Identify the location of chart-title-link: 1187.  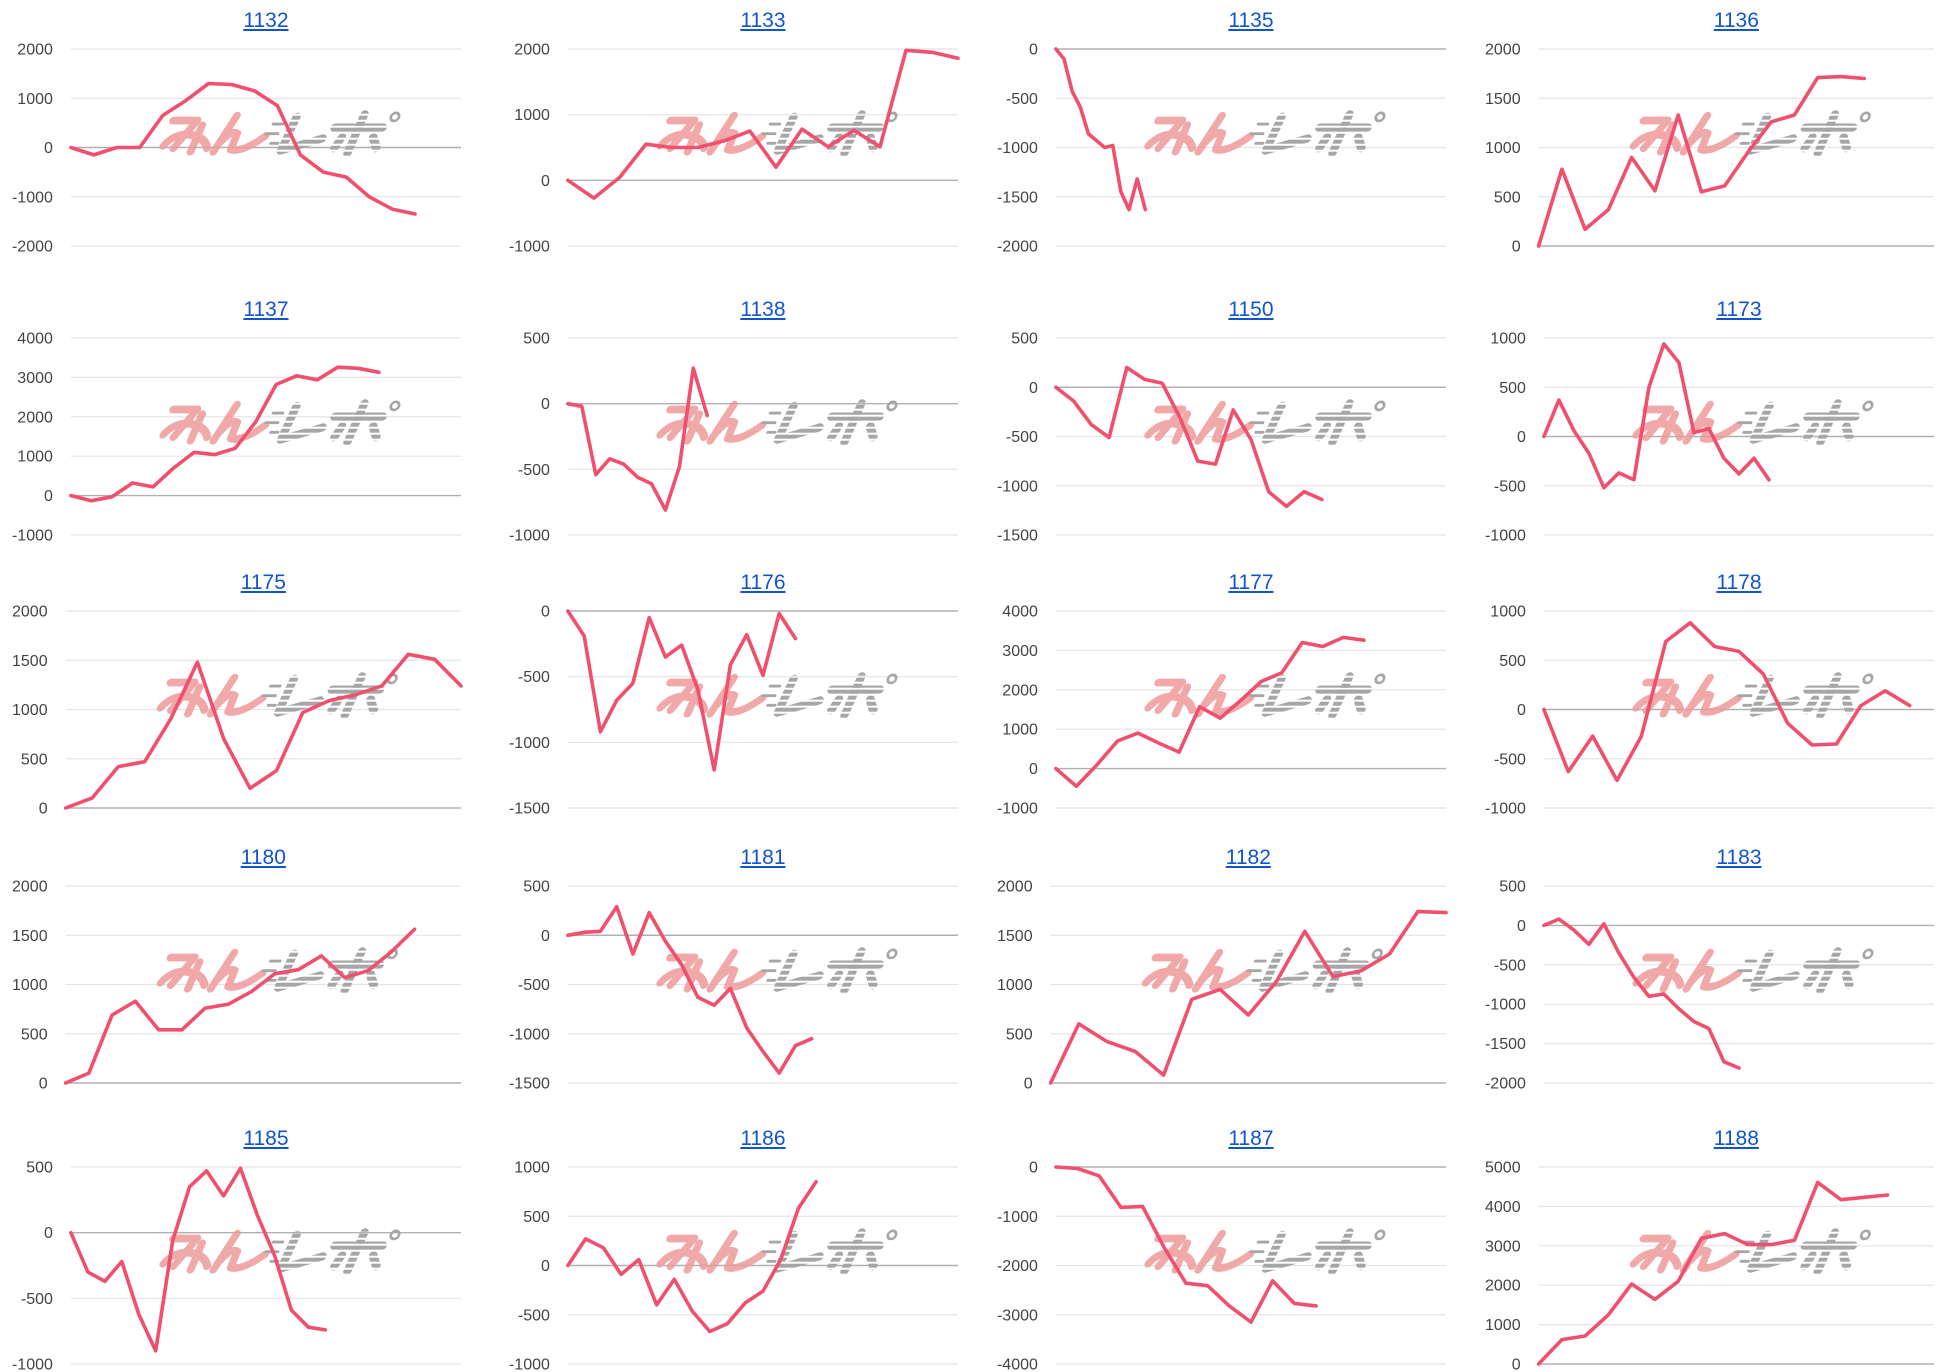
(1251, 1138).